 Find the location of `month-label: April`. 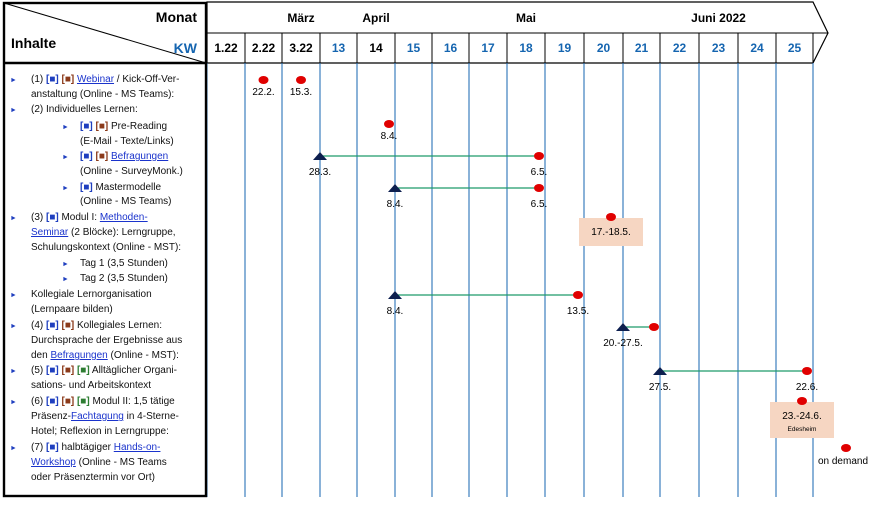

month-label: April is located at coordinates (375, 18).